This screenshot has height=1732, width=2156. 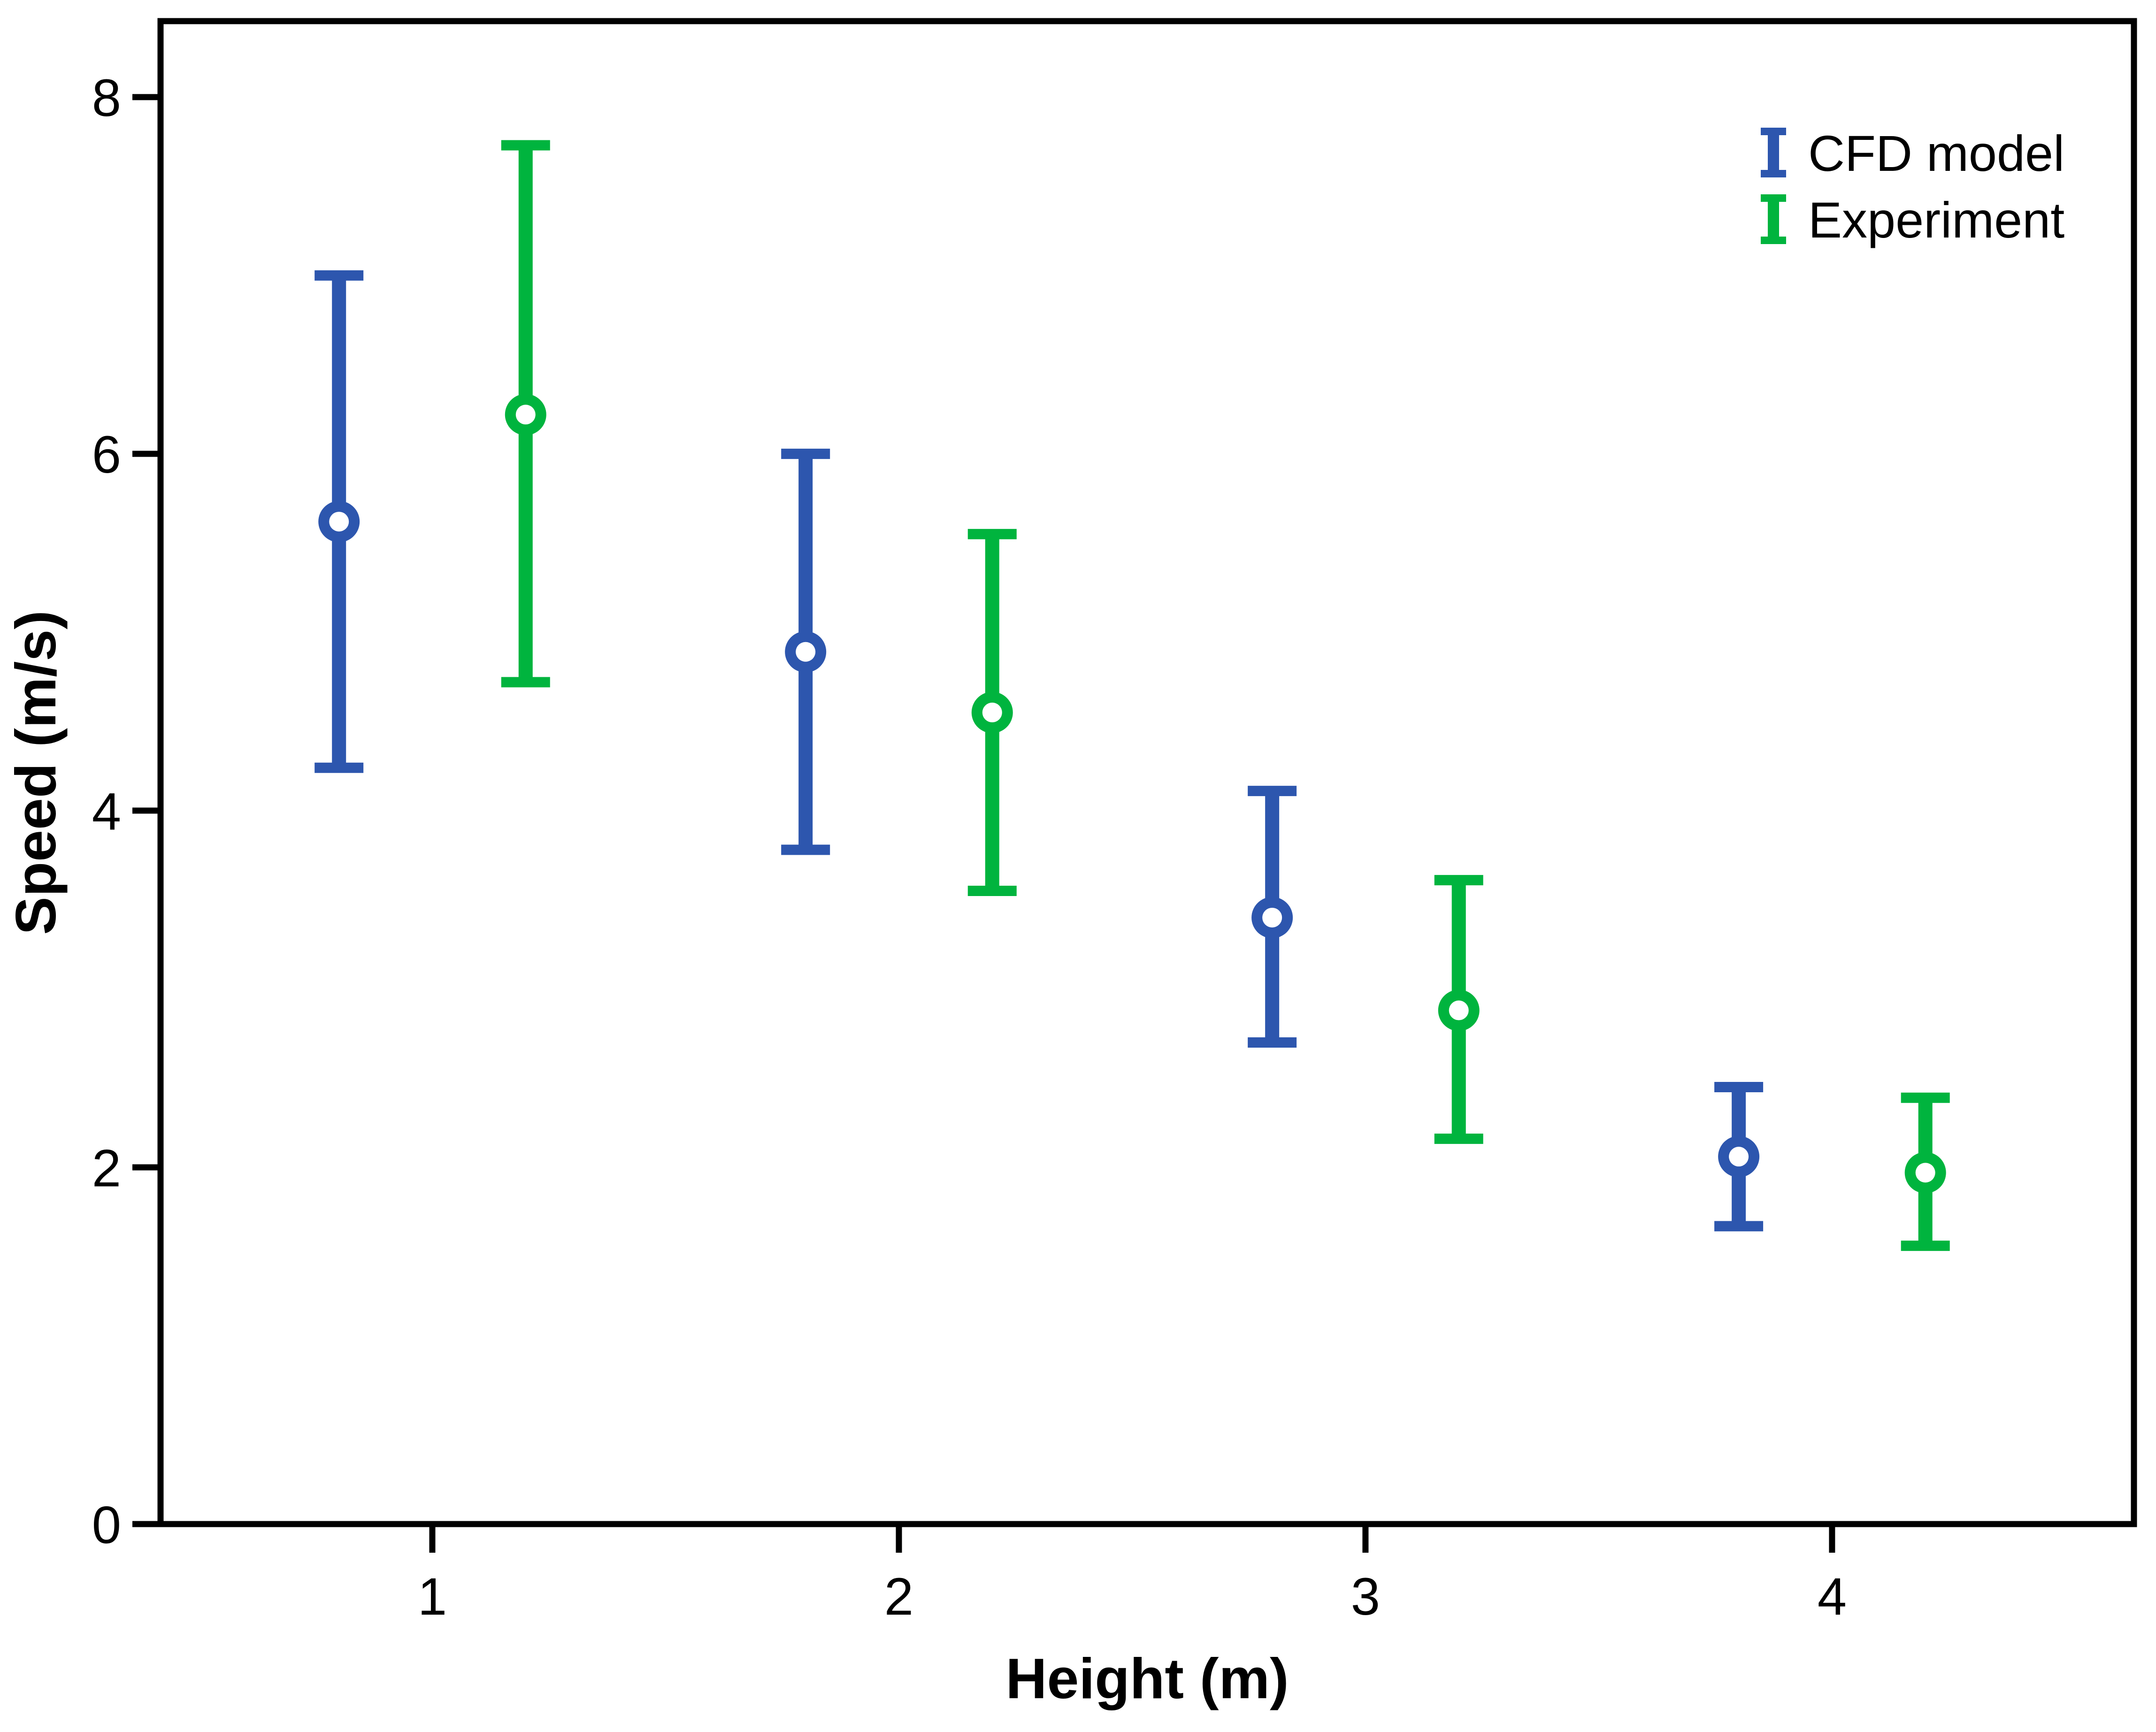 I want to click on legend-item-experiment: Experiment, so click(x=1913, y=220).